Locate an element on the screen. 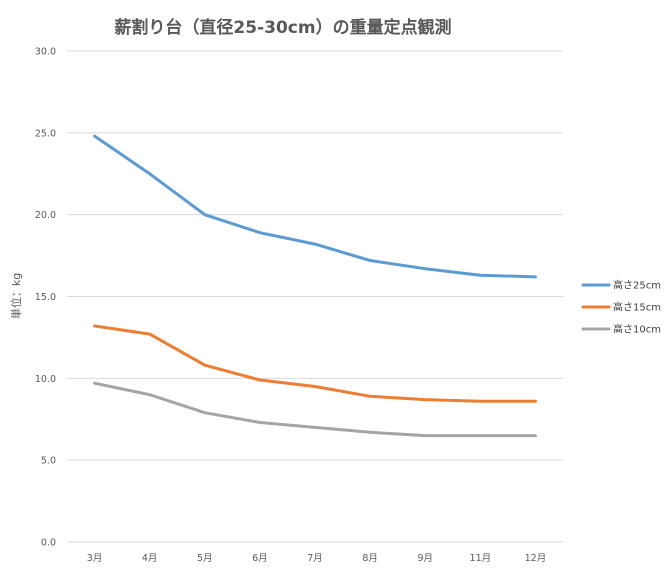  legend-label: 高さ25cm is located at coordinates (637, 285).